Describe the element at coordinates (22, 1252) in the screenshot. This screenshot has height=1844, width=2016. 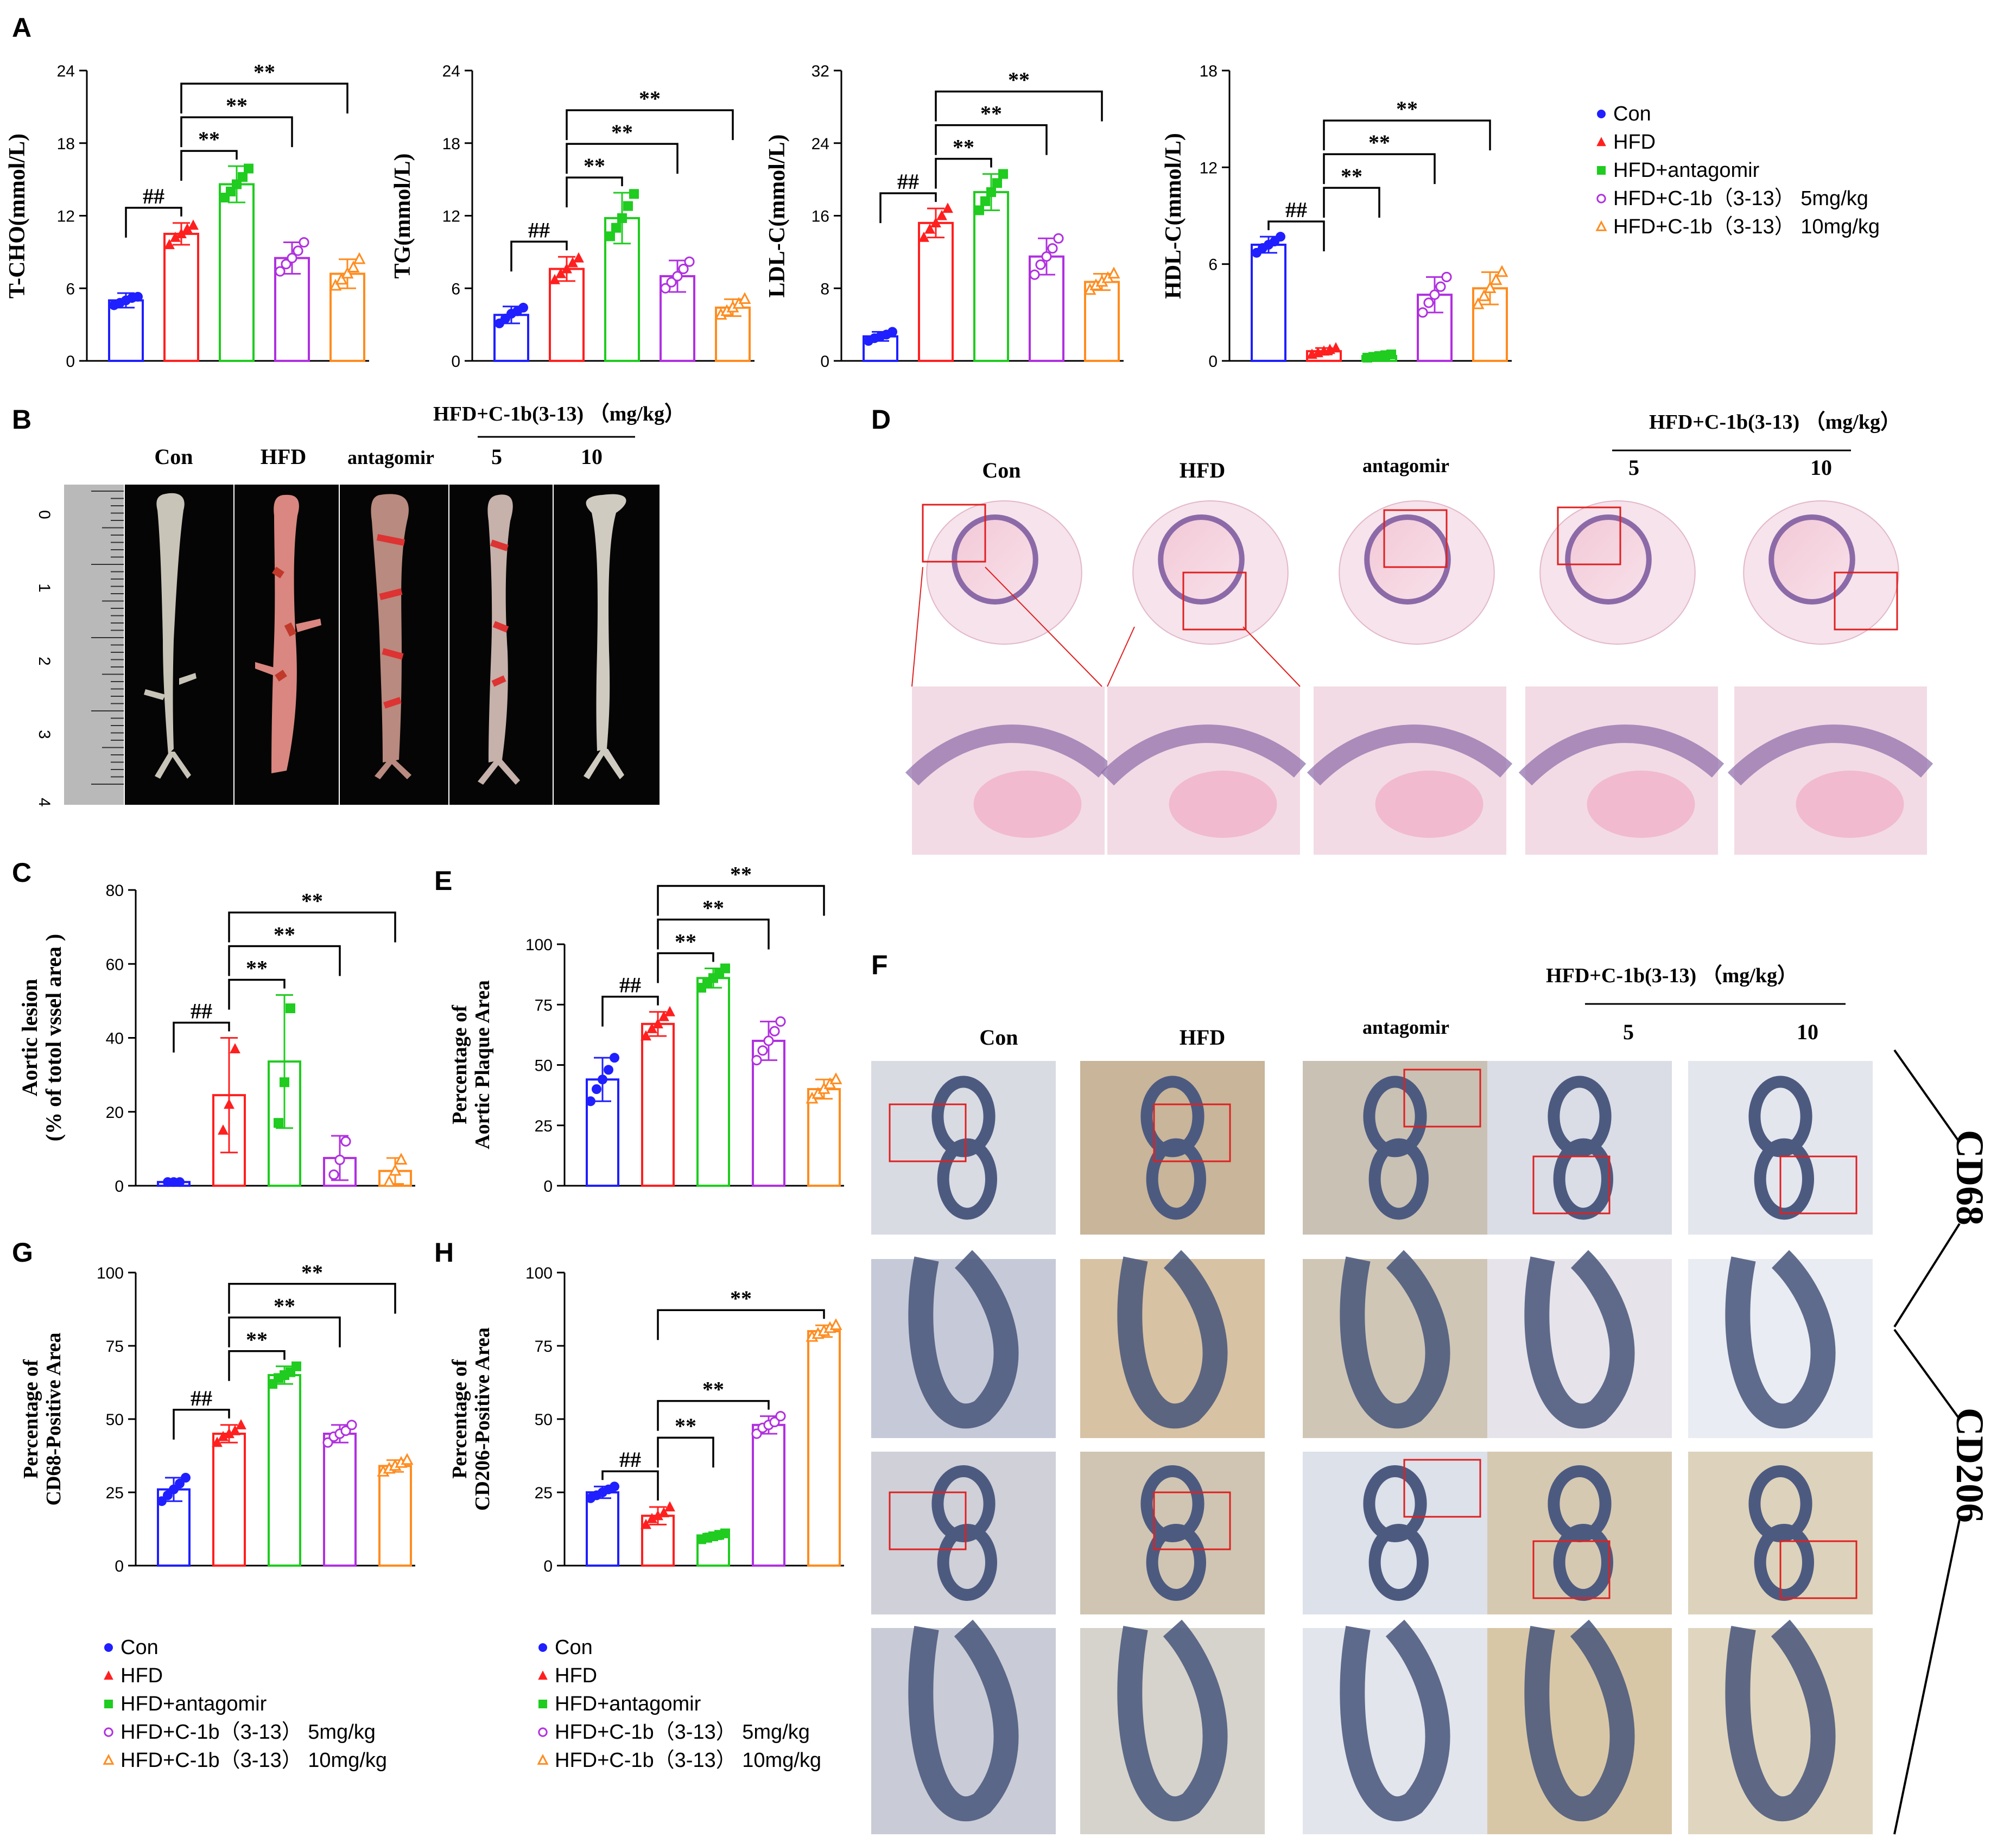
I see `panel-letter-g: G` at that location.